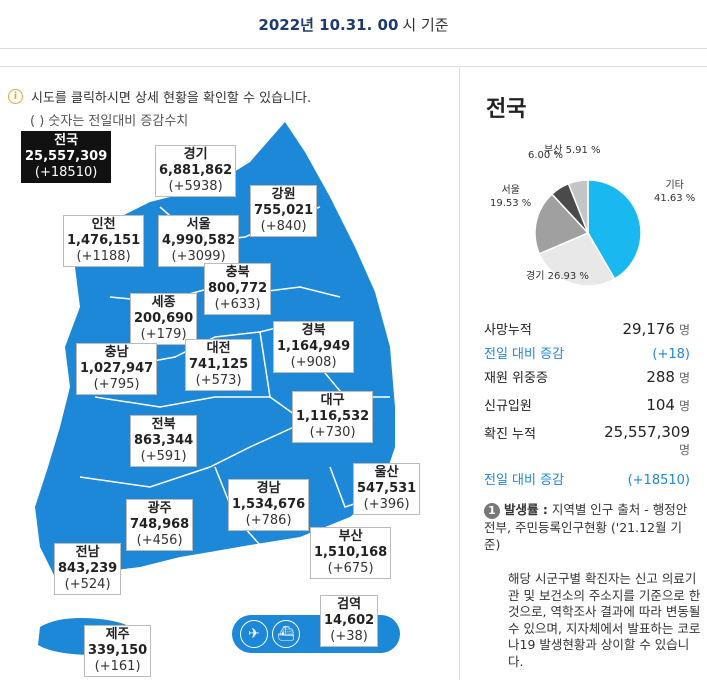 The width and height of the screenshot is (707, 680). I want to click on region-diff: (+840), so click(283, 226).